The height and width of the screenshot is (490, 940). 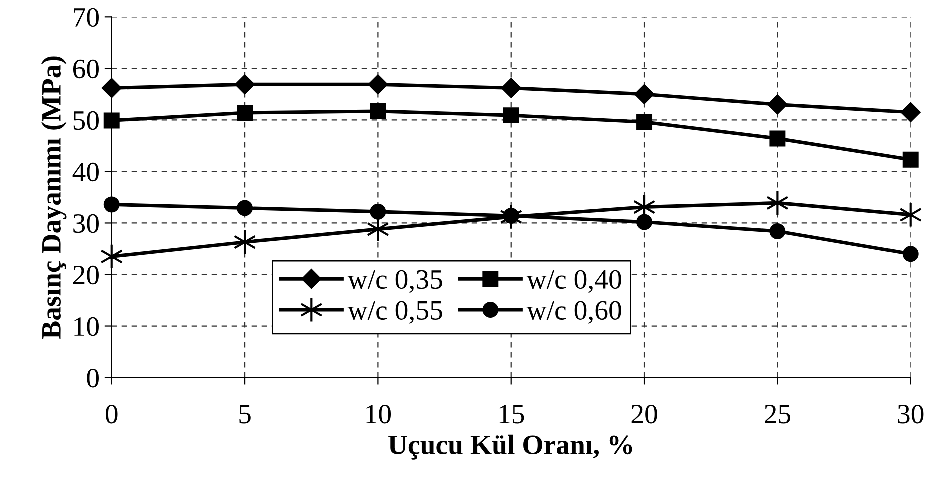 I want to click on legend-label: w/c 0,55, so click(x=395, y=312).